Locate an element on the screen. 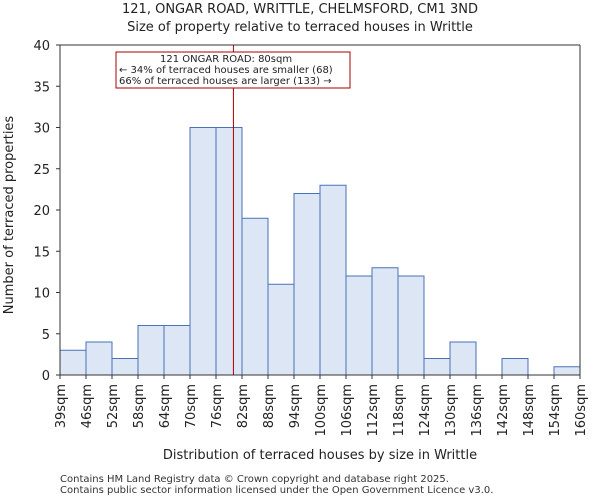  x-tick-label: 52sqm is located at coordinates (113, 406).